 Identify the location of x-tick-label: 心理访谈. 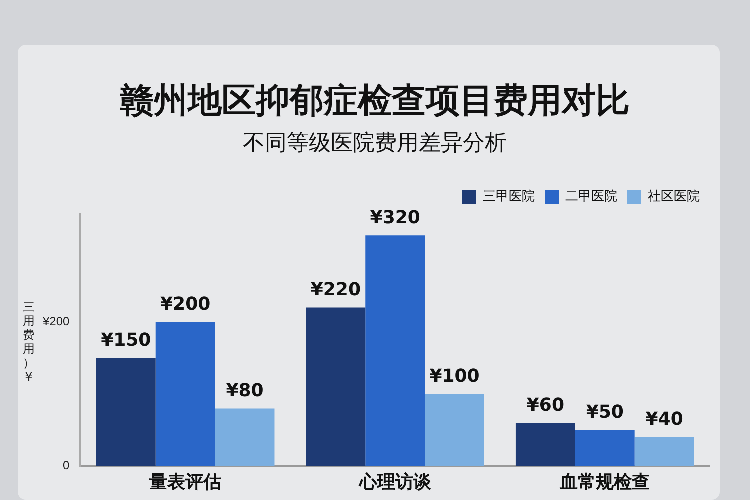
(395, 482).